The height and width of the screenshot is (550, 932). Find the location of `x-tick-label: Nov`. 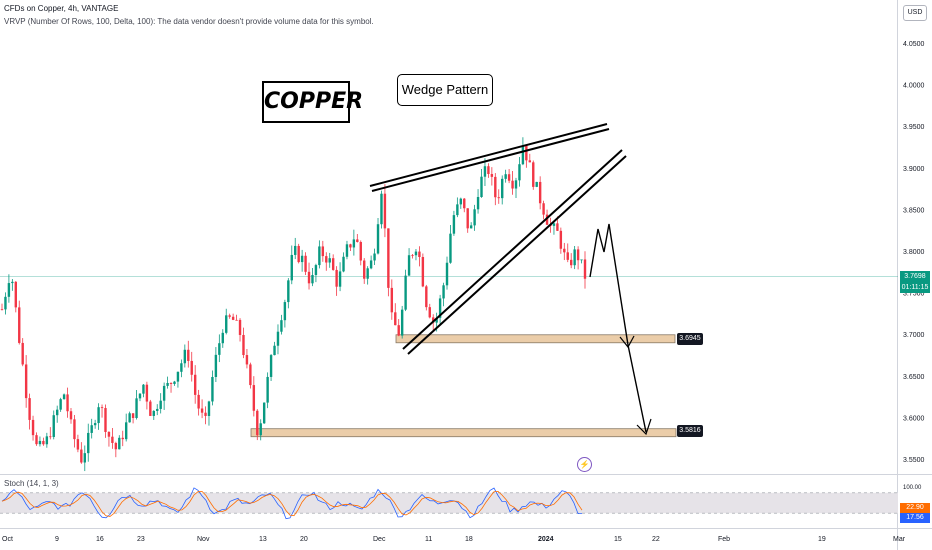

x-tick-label: Nov is located at coordinates (203, 539).